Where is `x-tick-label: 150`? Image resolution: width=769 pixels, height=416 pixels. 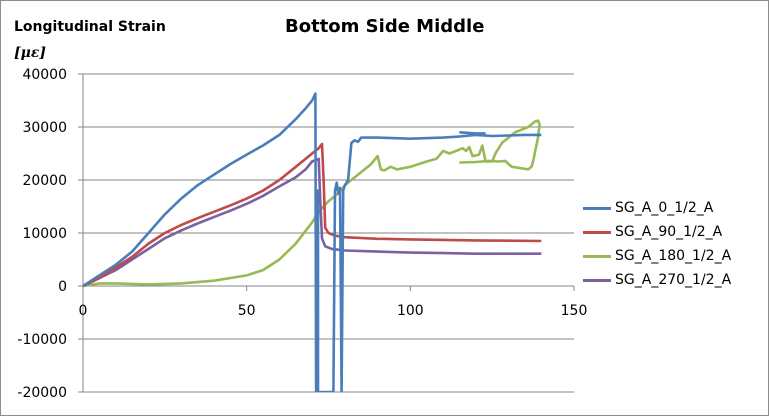 x-tick-label: 150 is located at coordinates (574, 311).